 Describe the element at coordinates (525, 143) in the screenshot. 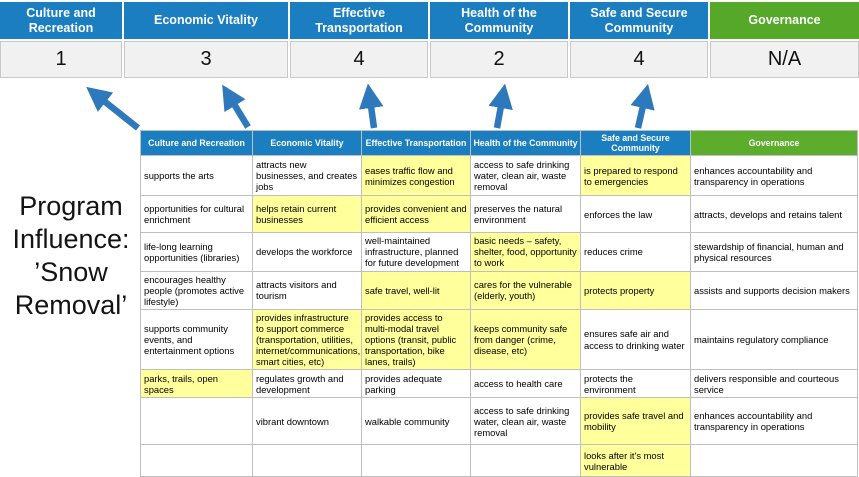

I see `matrix-header-health-of-the-community: Health of the Community` at that location.